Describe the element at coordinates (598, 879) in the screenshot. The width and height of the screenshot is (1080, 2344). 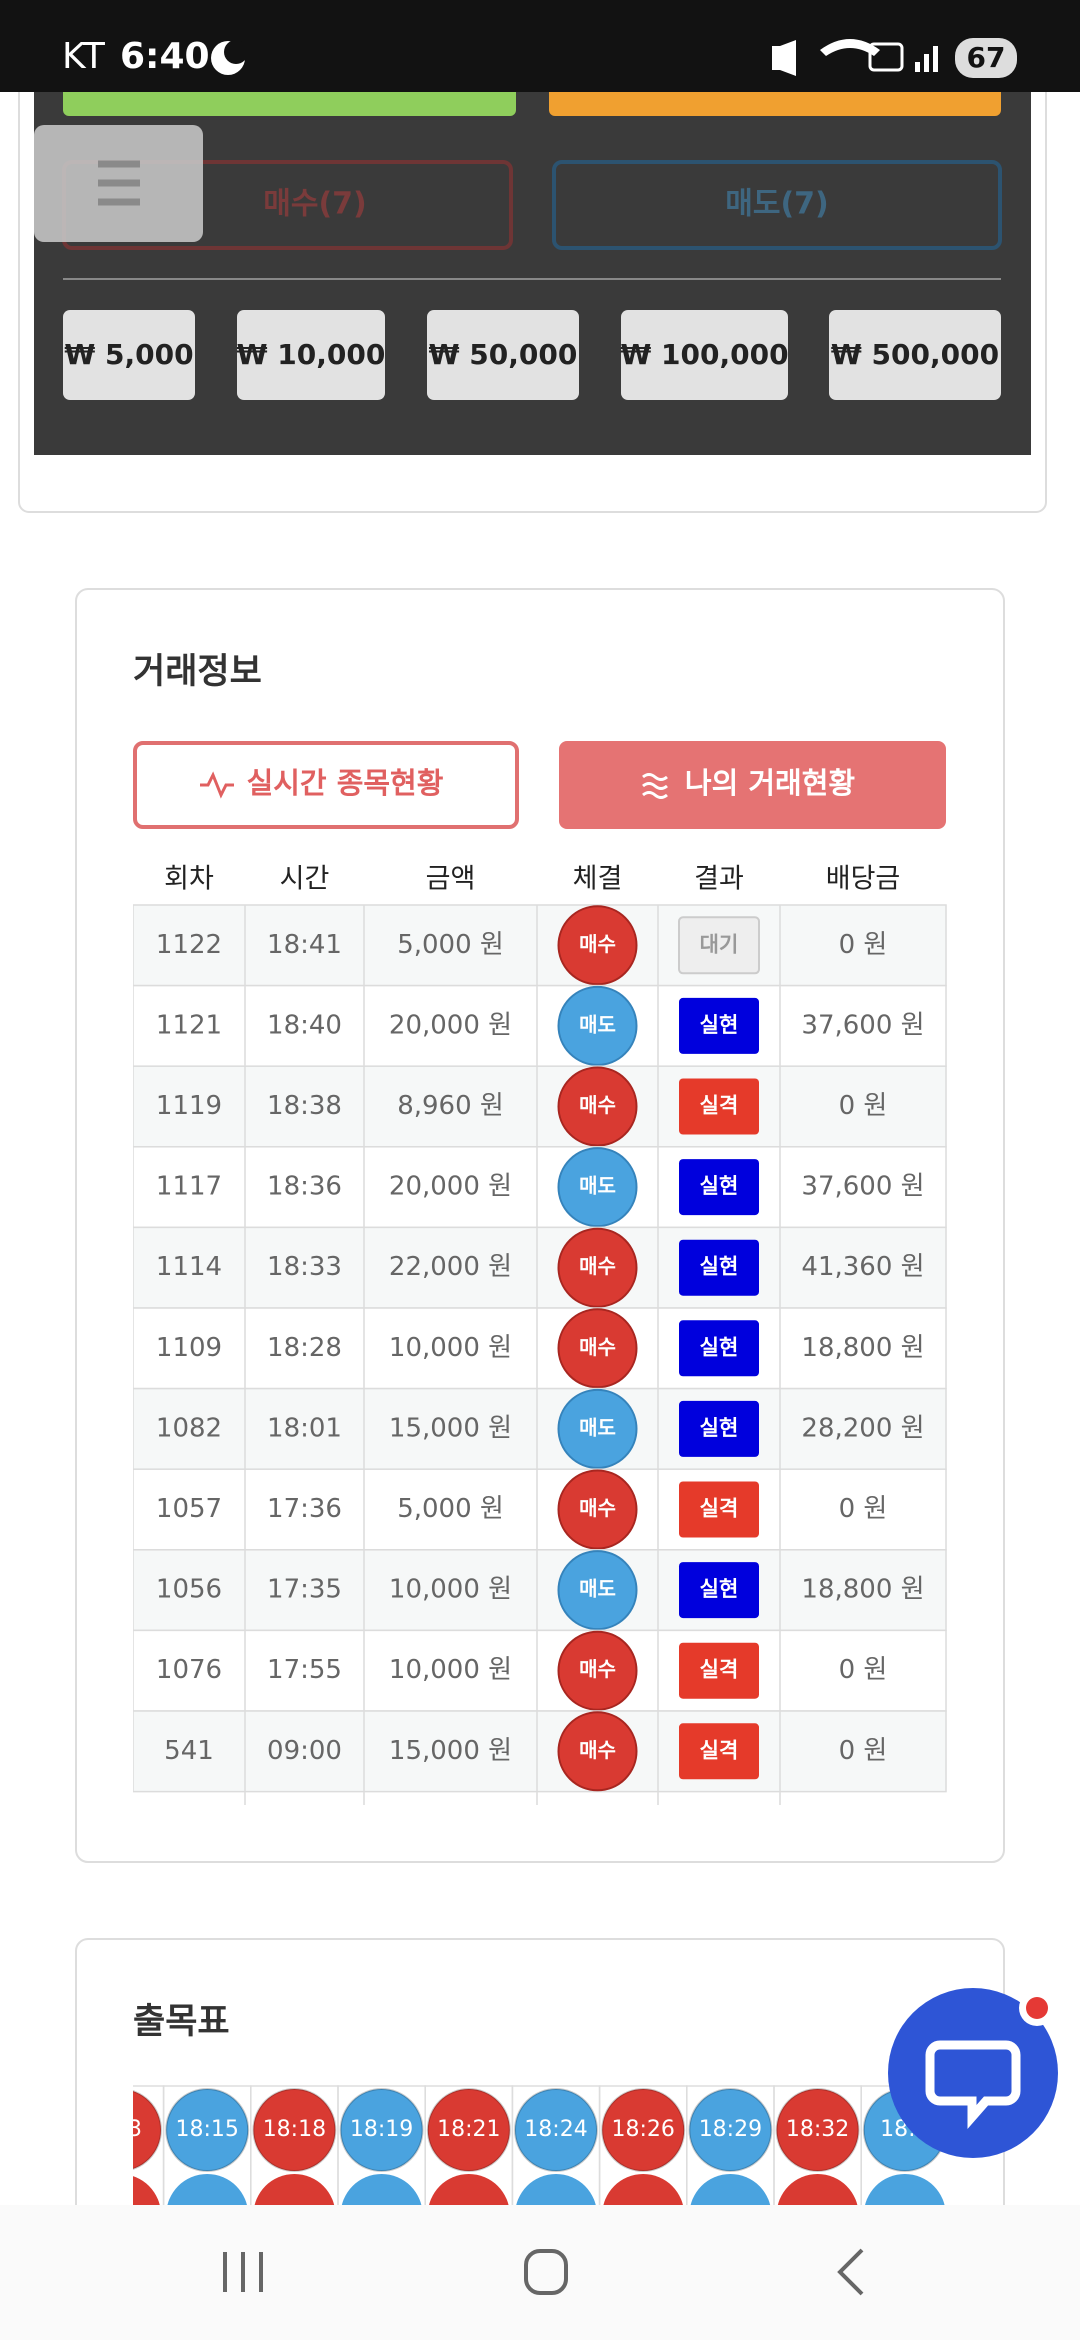
I see `column-header: 체결` at that location.